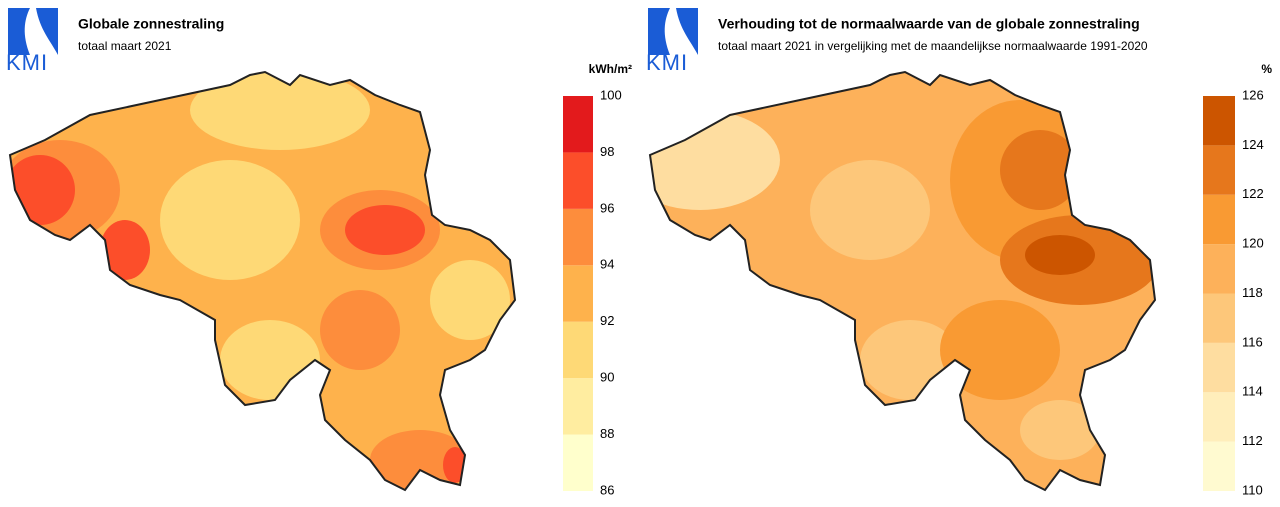 Image resolution: width=1280 pixels, height=507 pixels. Describe the element at coordinates (607, 489) in the screenshot. I see `legend-tick-label: 86` at that location.